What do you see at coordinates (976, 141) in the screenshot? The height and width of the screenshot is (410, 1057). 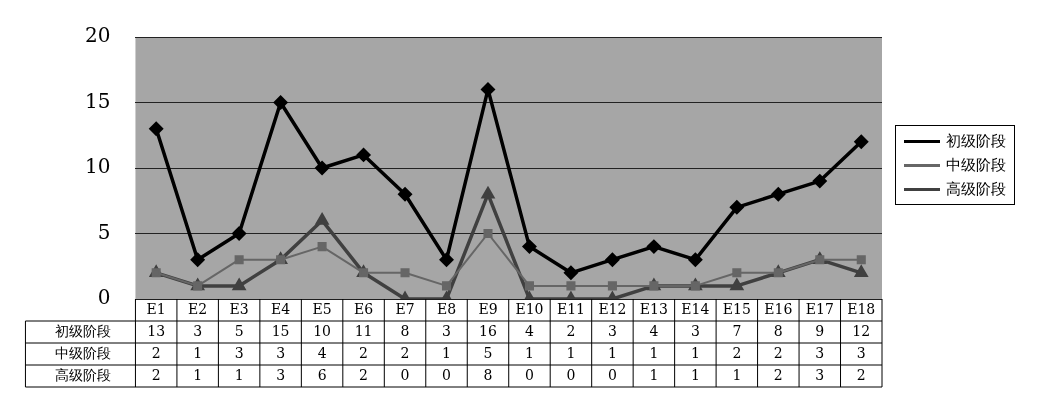 I see `legend-label: 初级阶段` at bounding box center [976, 141].